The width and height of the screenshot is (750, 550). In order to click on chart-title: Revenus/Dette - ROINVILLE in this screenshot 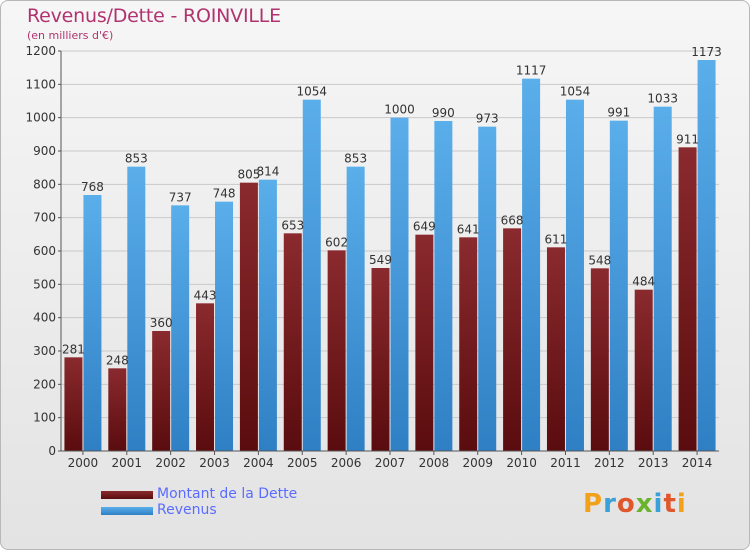, I will do `click(154, 16)`.